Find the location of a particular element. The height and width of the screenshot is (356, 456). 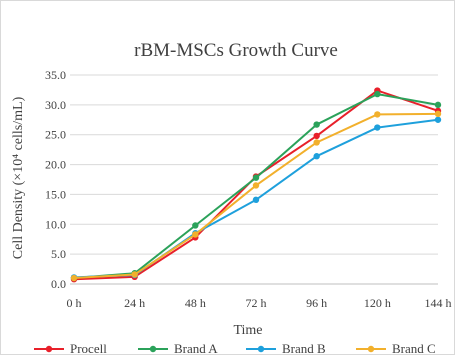

y-axis-ticks: 0.0 5.0 10.0 15.0 20.0 25.0 30.0 35.0 is located at coordinates (55, 179).